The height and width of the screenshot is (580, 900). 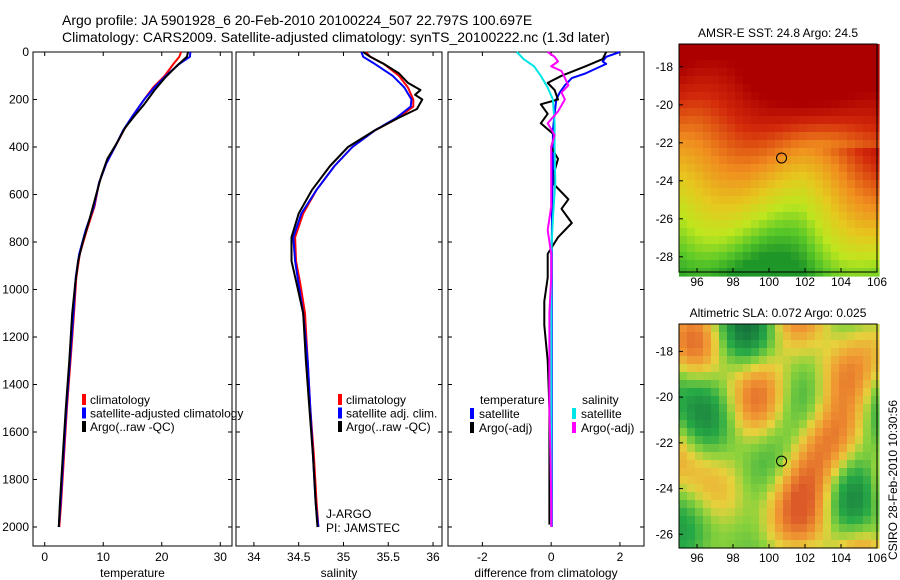 I want to click on sla-map-x-tick-label: 102, so click(x=805, y=558).